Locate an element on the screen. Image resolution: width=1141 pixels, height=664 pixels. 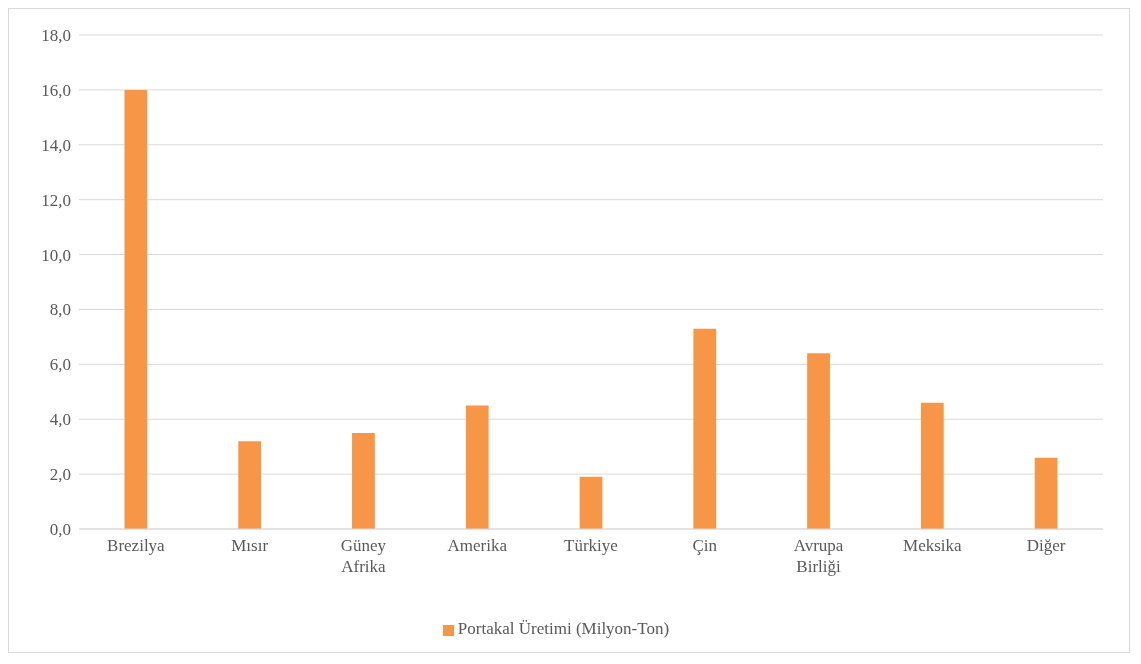
y-tick-label: 0,0 is located at coordinates (60, 530).